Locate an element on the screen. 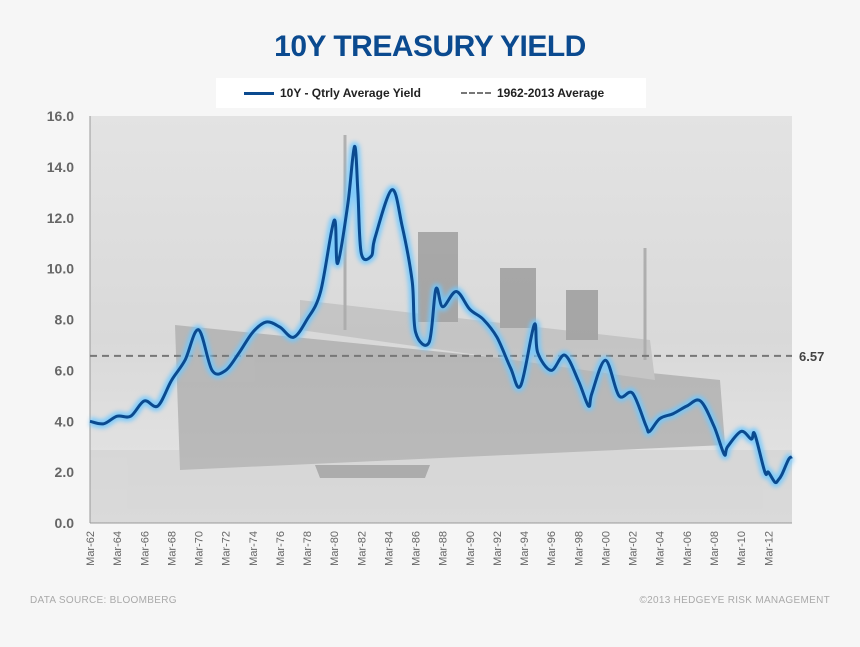 The image size is (860, 647). average-line-layer: 6.57 is located at coordinates (457, 356).